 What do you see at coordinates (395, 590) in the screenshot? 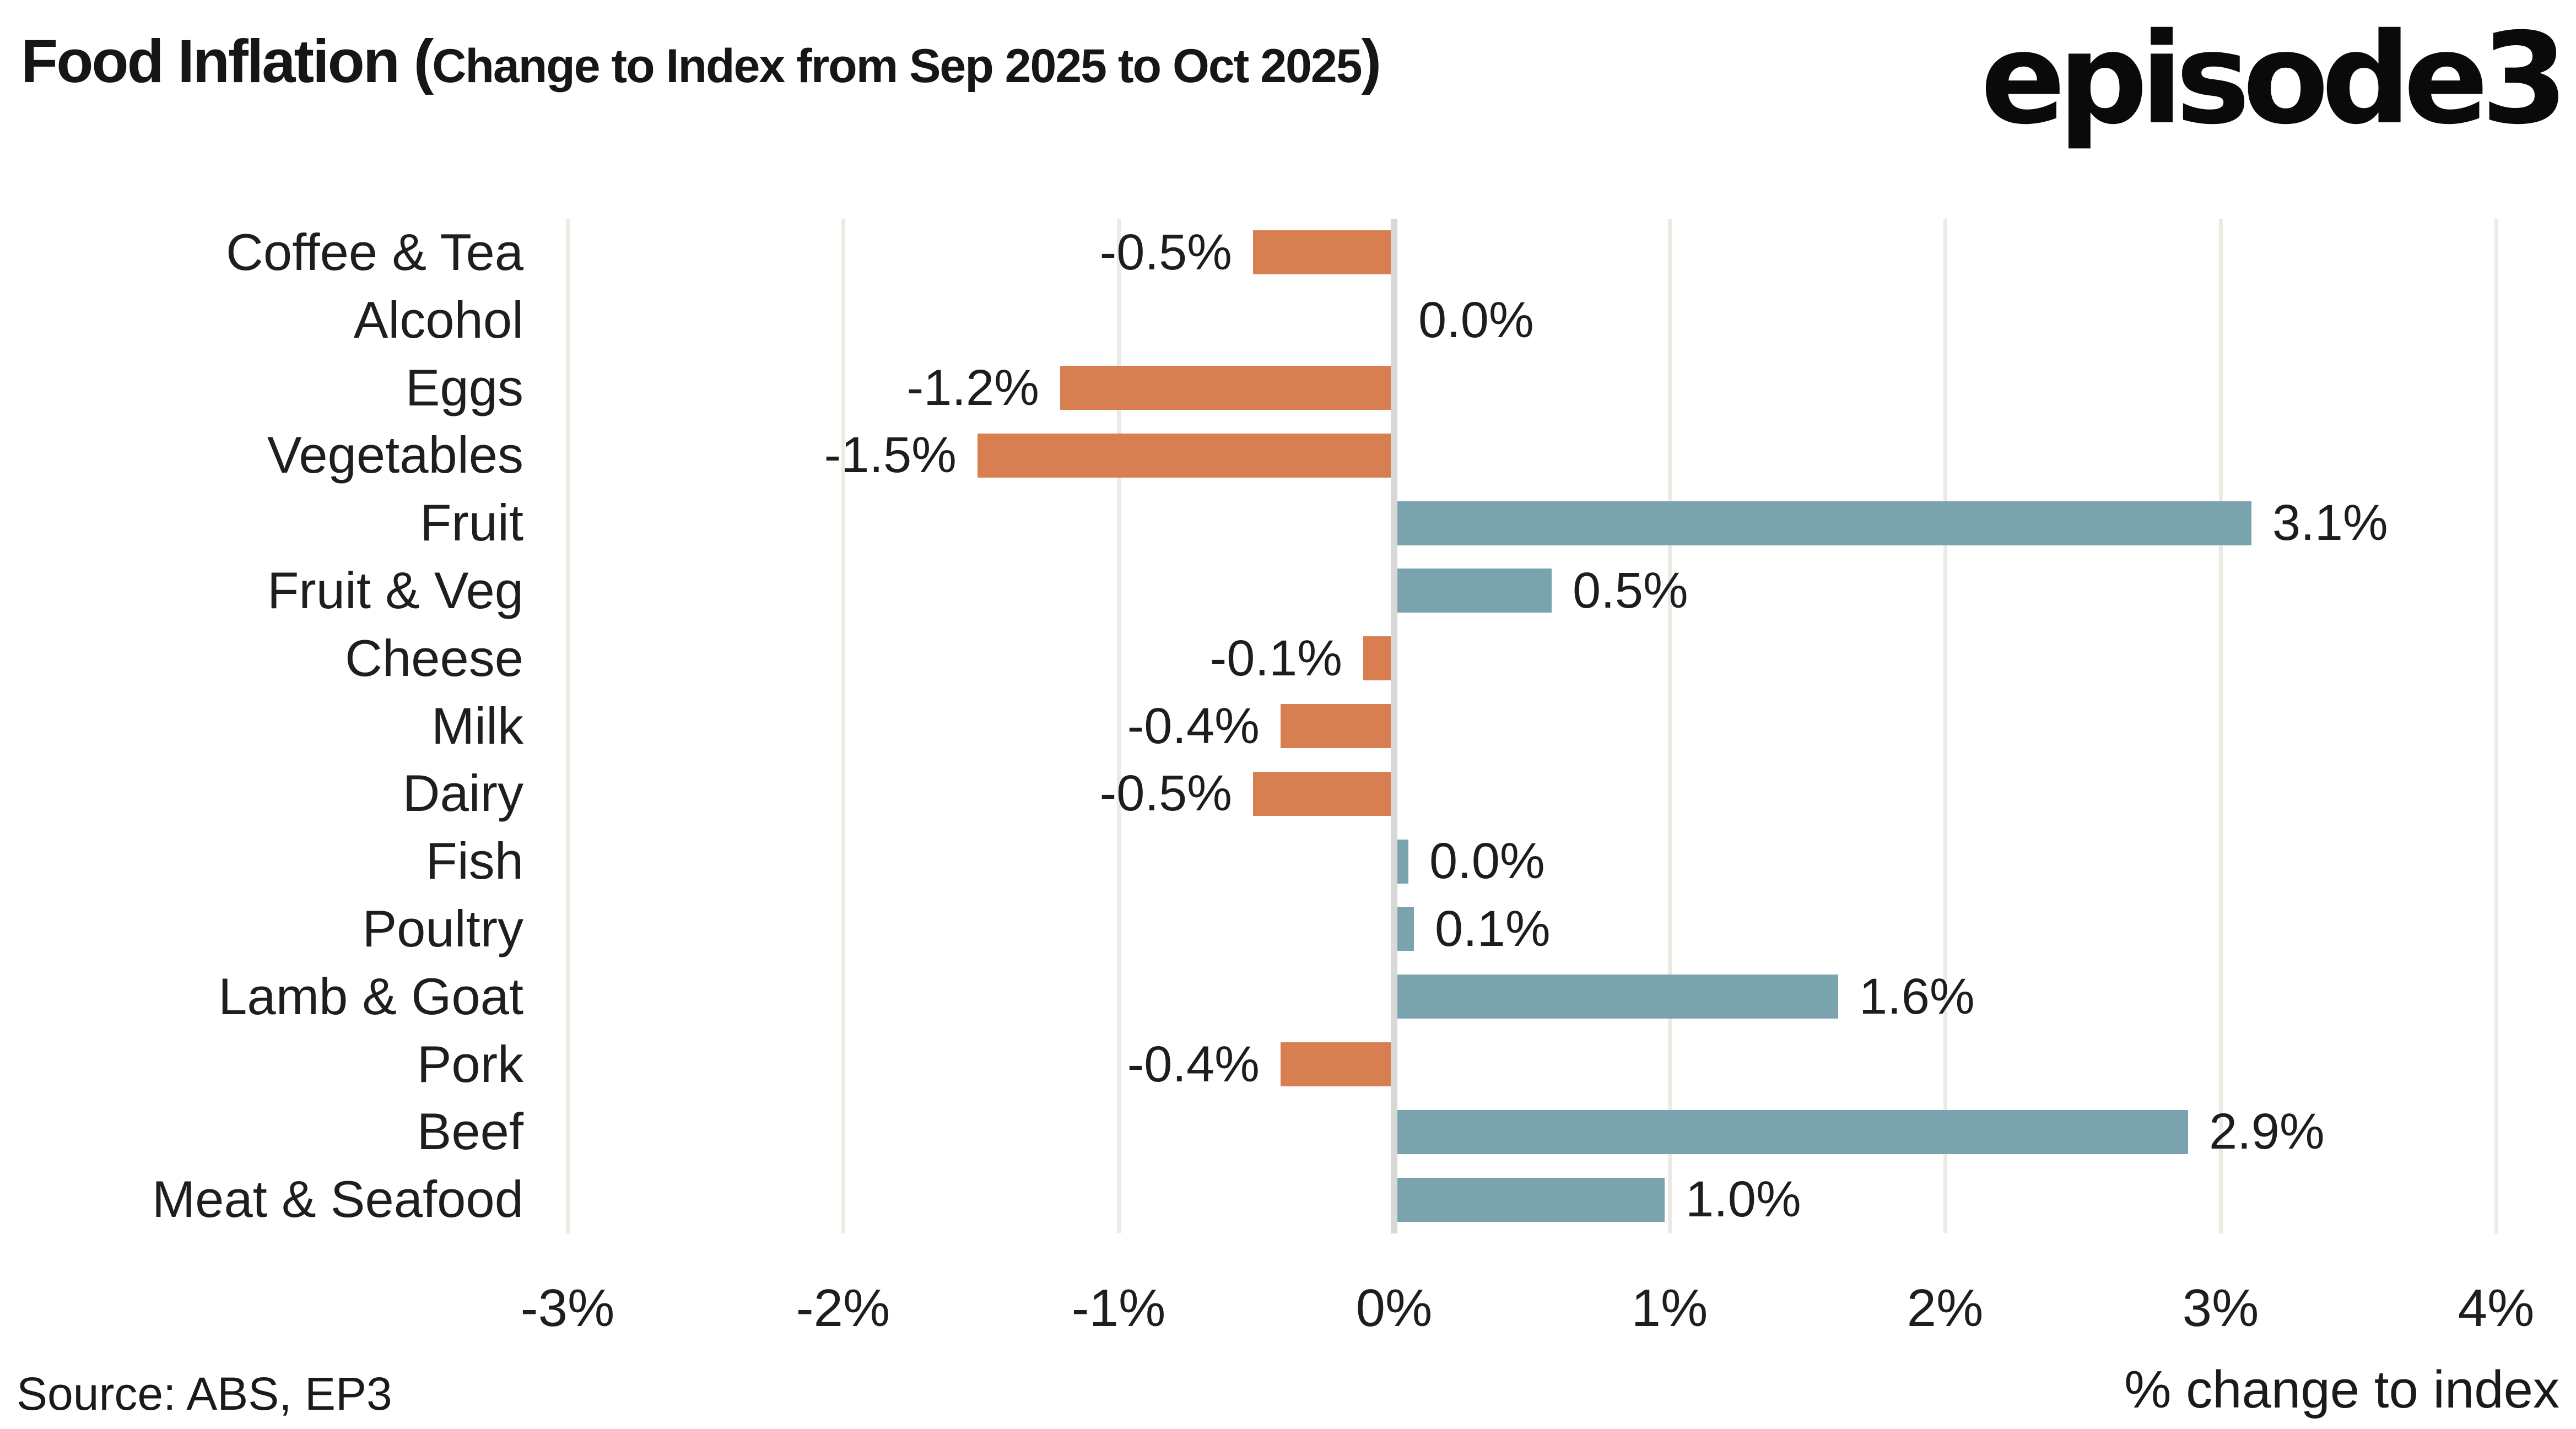
I see `category-label: Fruit & Veg` at bounding box center [395, 590].